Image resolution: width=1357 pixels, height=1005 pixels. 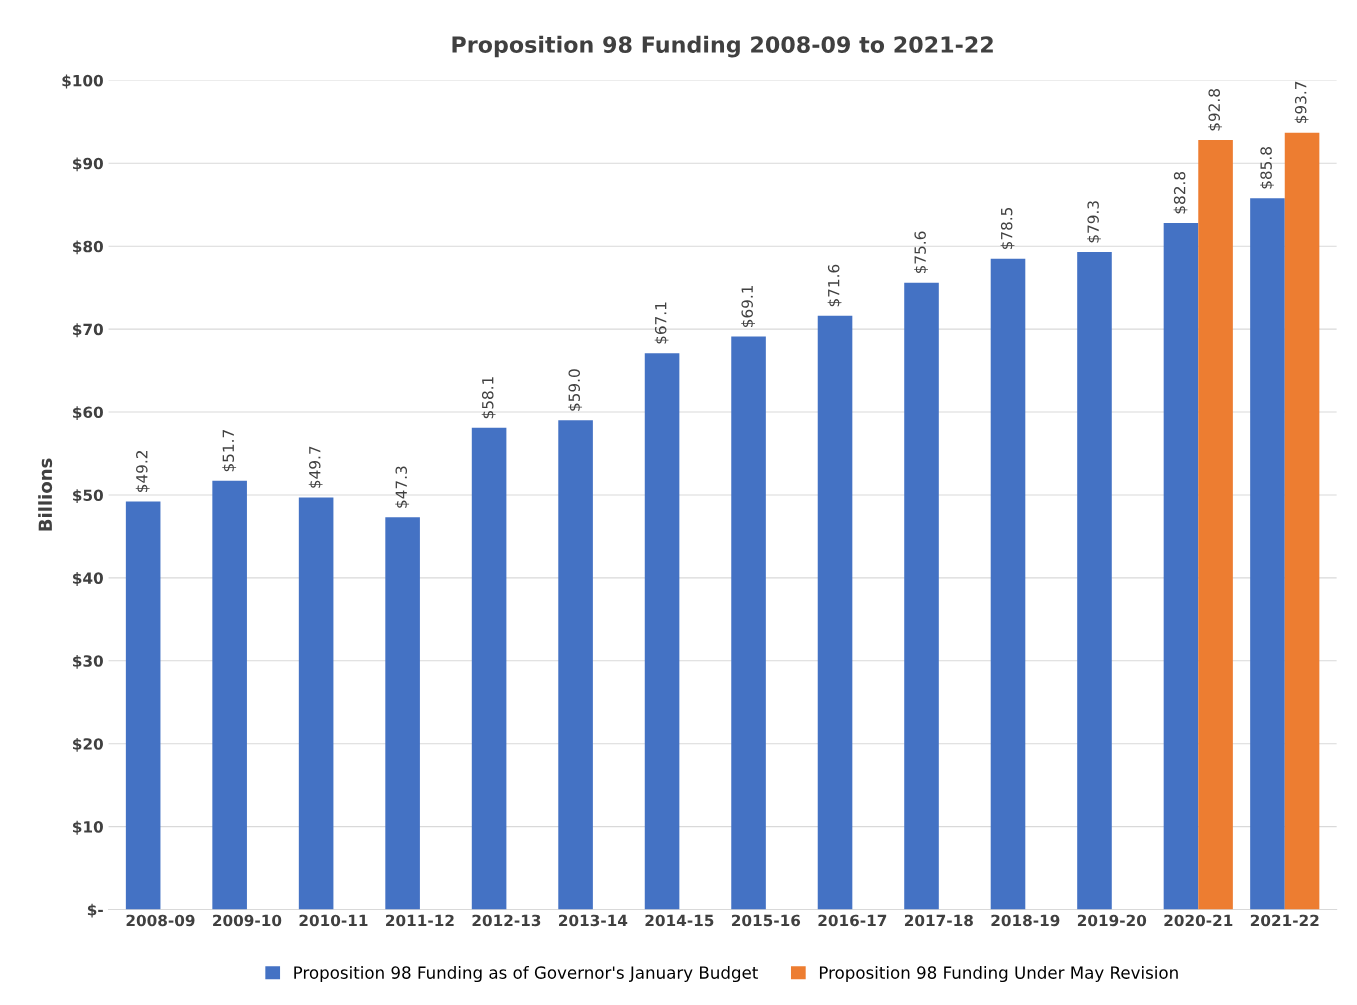 What do you see at coordinates (938, 920) in the screenshot?
I see `x-tick-label: 2017-18` at bounding box center [938, 920].